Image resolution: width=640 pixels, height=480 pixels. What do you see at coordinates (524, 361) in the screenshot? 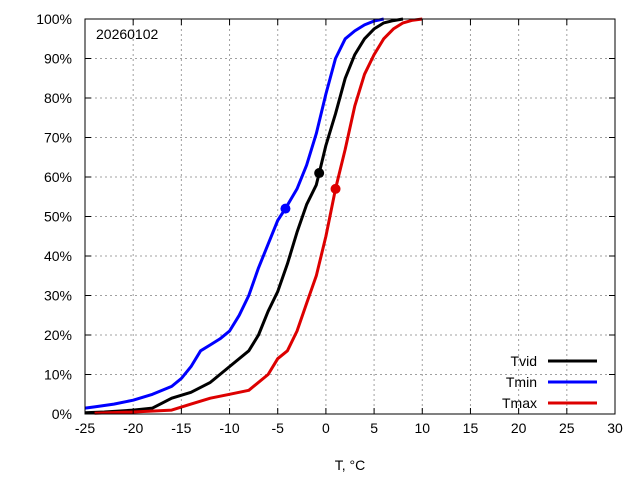
I see `legend-label-tvid: Tvid` at bounding box center [524, 361].